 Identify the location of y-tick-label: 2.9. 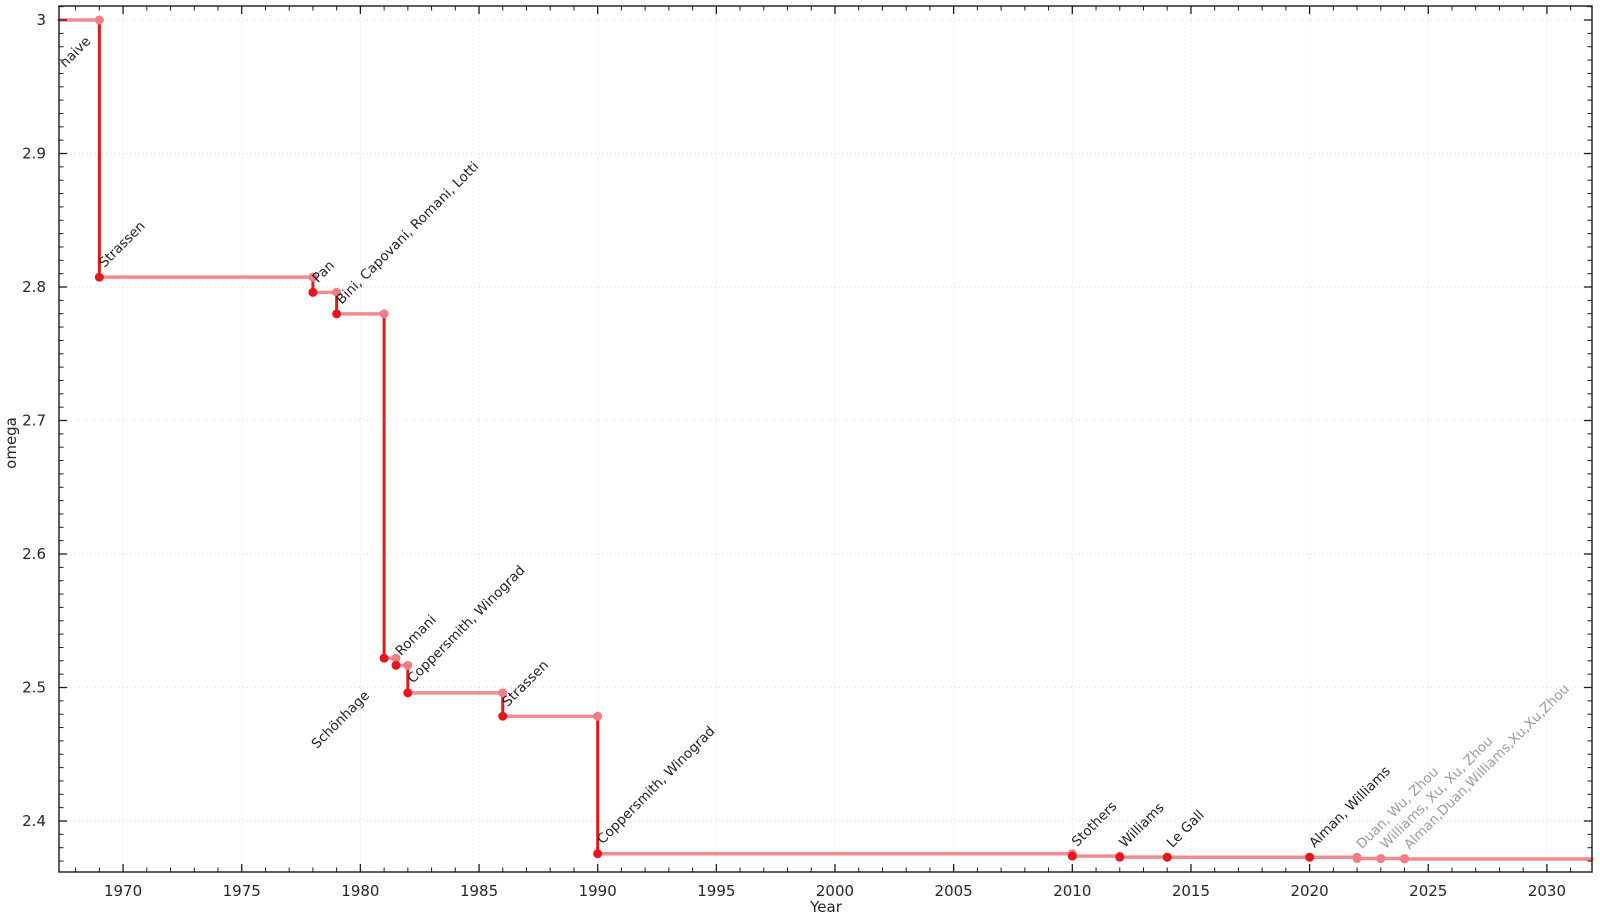
(34, 154).